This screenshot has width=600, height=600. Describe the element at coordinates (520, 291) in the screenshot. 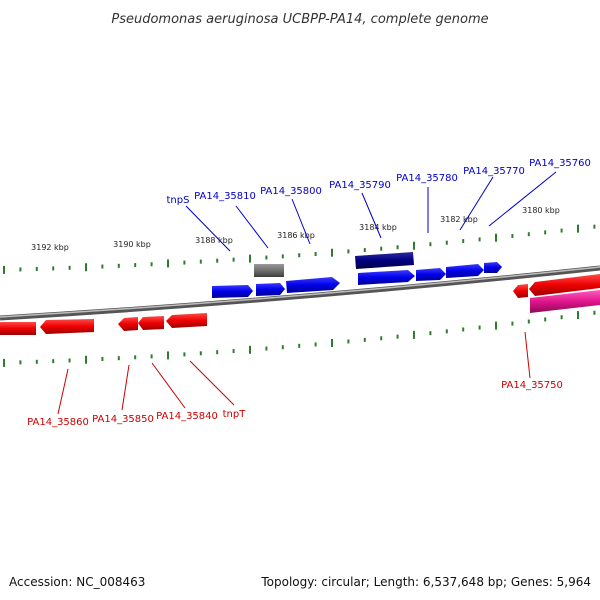

I see `gene-arrow-right-small` at that location.